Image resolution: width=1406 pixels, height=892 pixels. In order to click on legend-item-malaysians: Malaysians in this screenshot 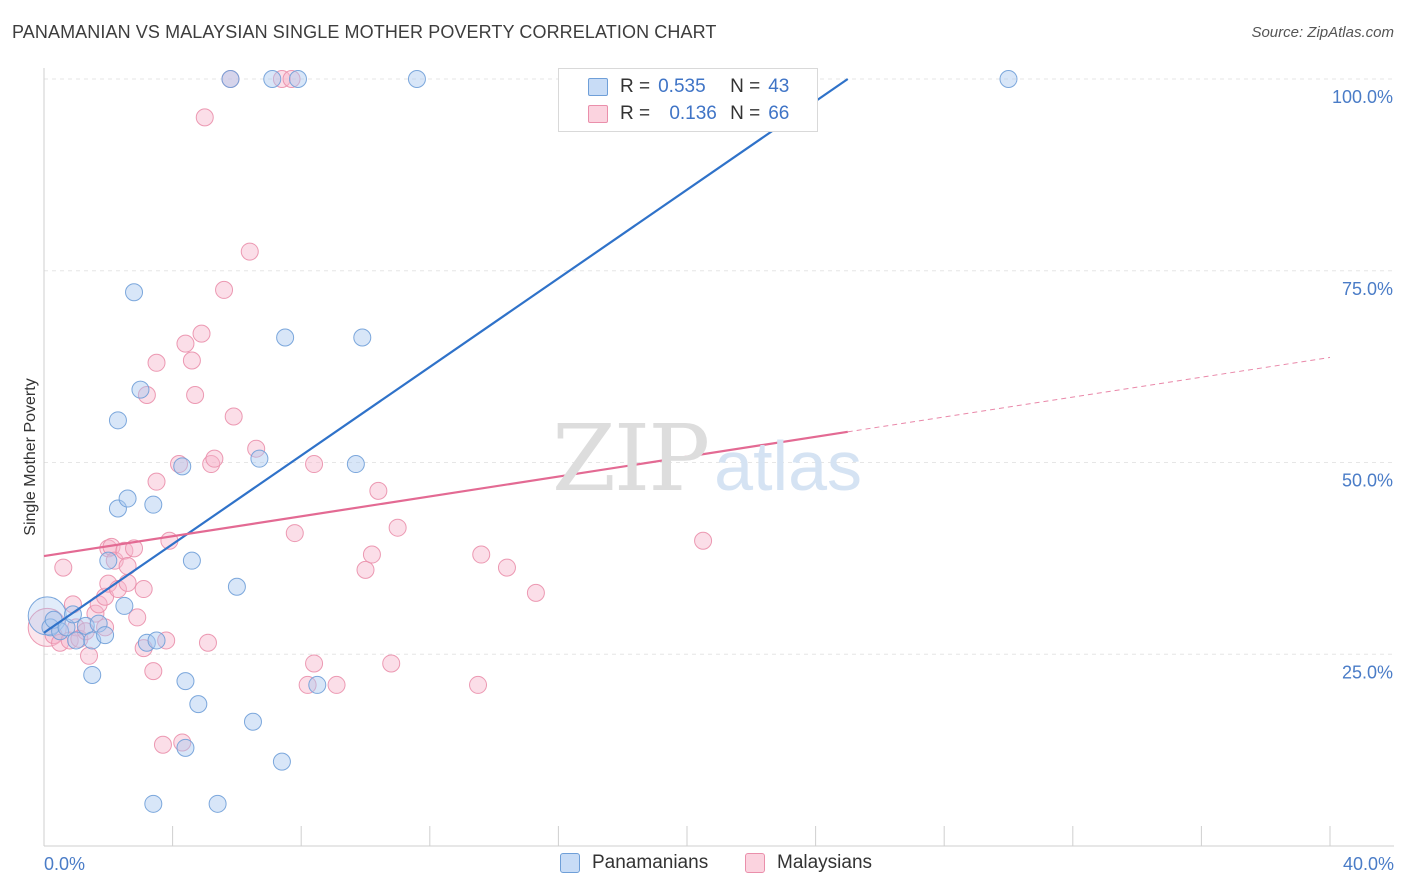, I will do `click(808, 863)`.